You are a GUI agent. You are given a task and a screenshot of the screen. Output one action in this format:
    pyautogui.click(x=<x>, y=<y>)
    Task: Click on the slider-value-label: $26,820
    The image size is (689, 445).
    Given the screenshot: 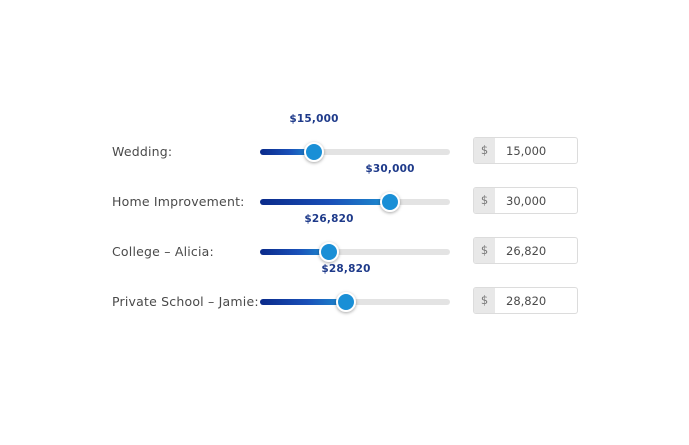 What is the action you would take?
    pyautogui.click(x=329, y=219)
    